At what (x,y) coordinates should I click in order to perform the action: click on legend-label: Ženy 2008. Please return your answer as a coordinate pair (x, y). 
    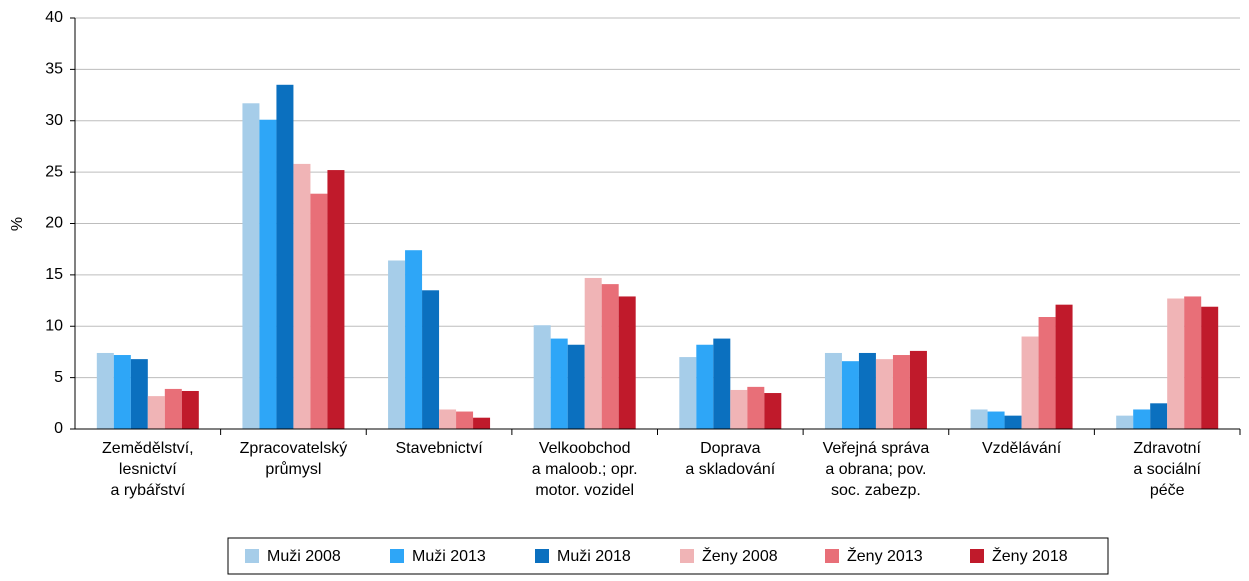
    Looking at the image, I should click on (740, 555).